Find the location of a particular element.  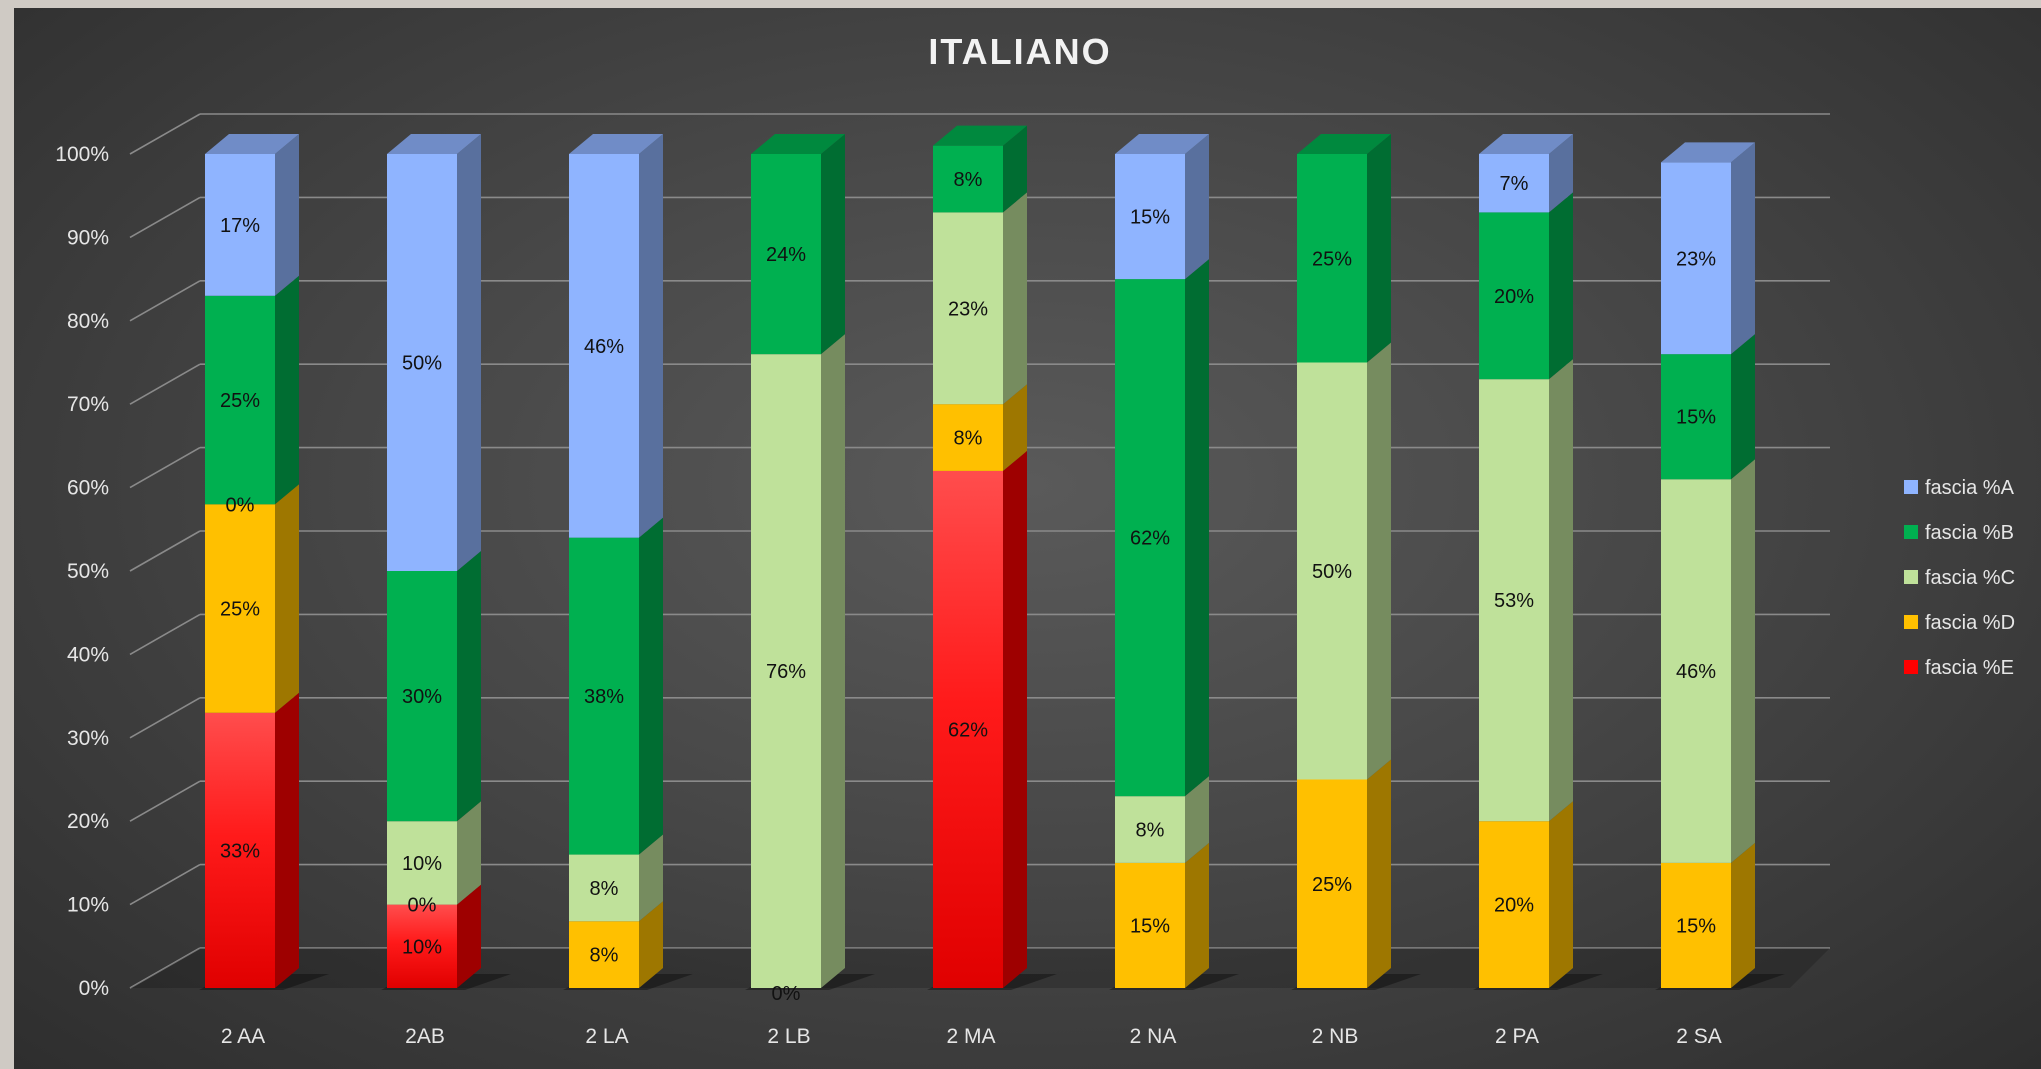

bar-stack-2-na is located at coordinates (1174, 562).